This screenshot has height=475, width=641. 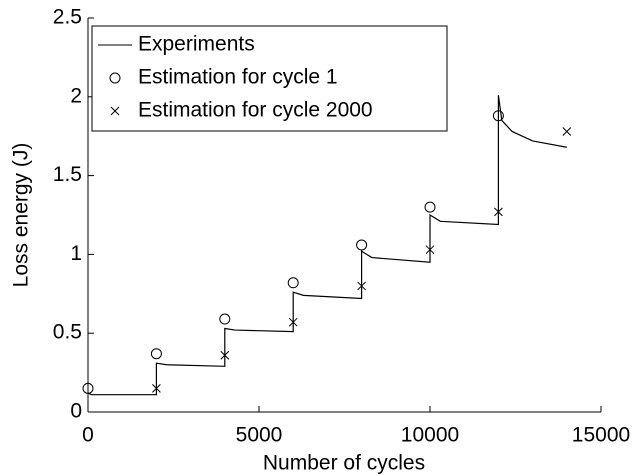 I want to click on y-tick-label: 1, so click(x=76, y=253).